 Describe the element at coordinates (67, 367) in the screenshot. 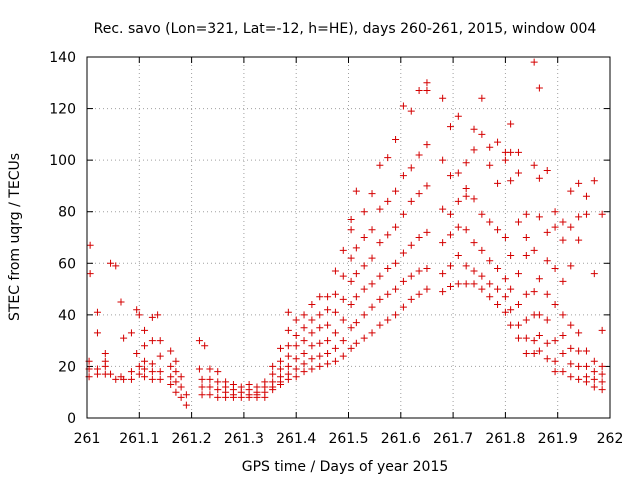

I see `y-tick-label: 20` at that location.